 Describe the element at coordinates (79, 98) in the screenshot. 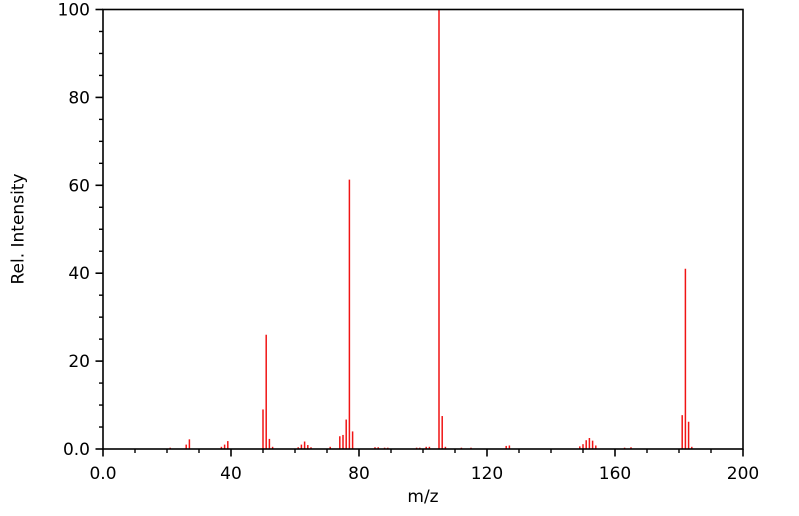

I see `y-tick-label: 80` at that location.